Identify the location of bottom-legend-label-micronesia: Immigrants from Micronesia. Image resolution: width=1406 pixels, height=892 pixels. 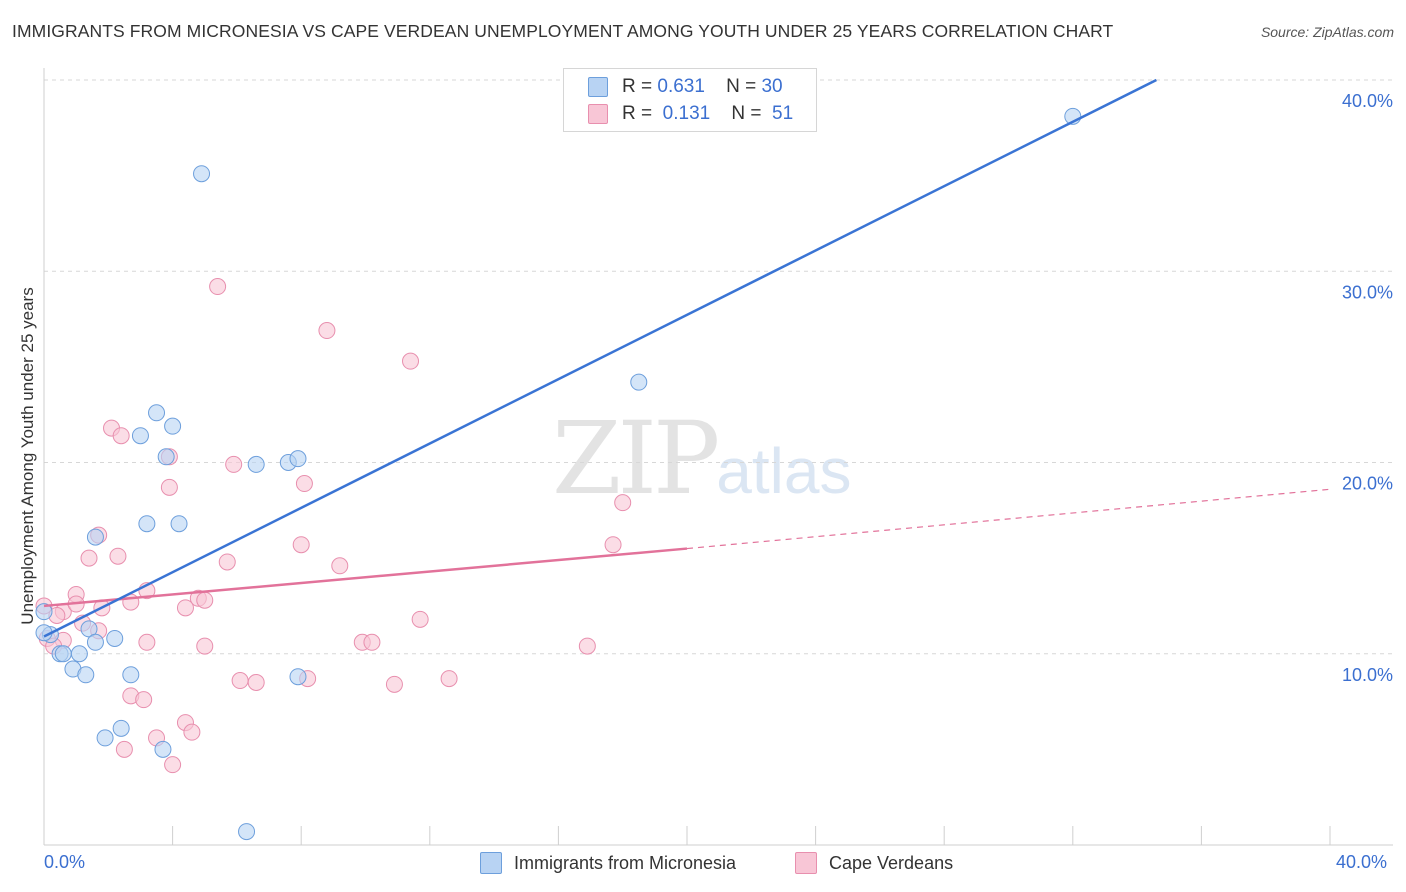
(625, 862).